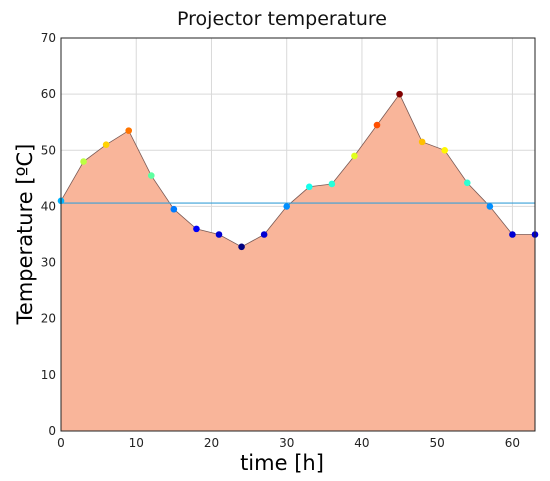 The image size is (550, 481). Describe the element at coordinates (282, 19) in the screenshot. I see `chart-title: Projector temperature` at that location.